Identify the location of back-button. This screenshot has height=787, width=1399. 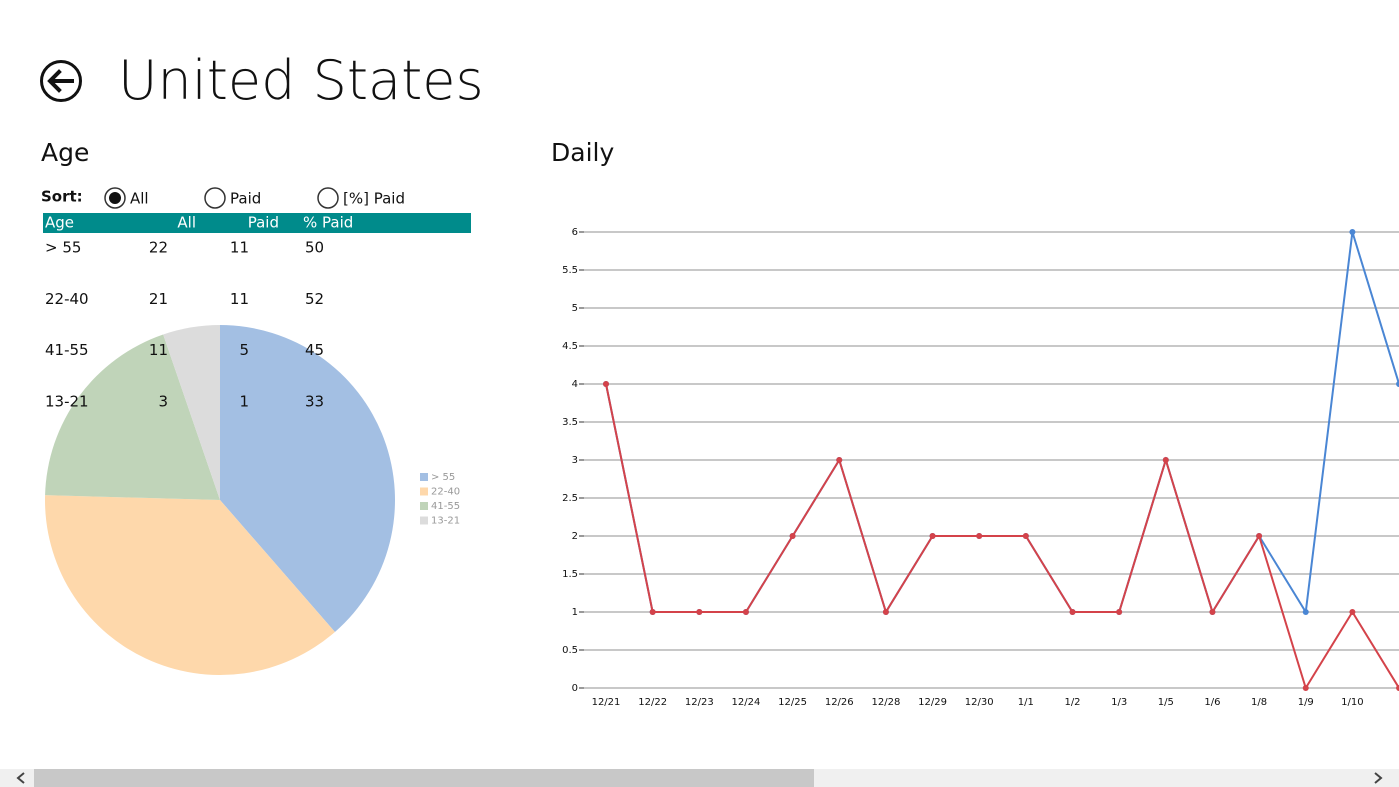
(61, 81).